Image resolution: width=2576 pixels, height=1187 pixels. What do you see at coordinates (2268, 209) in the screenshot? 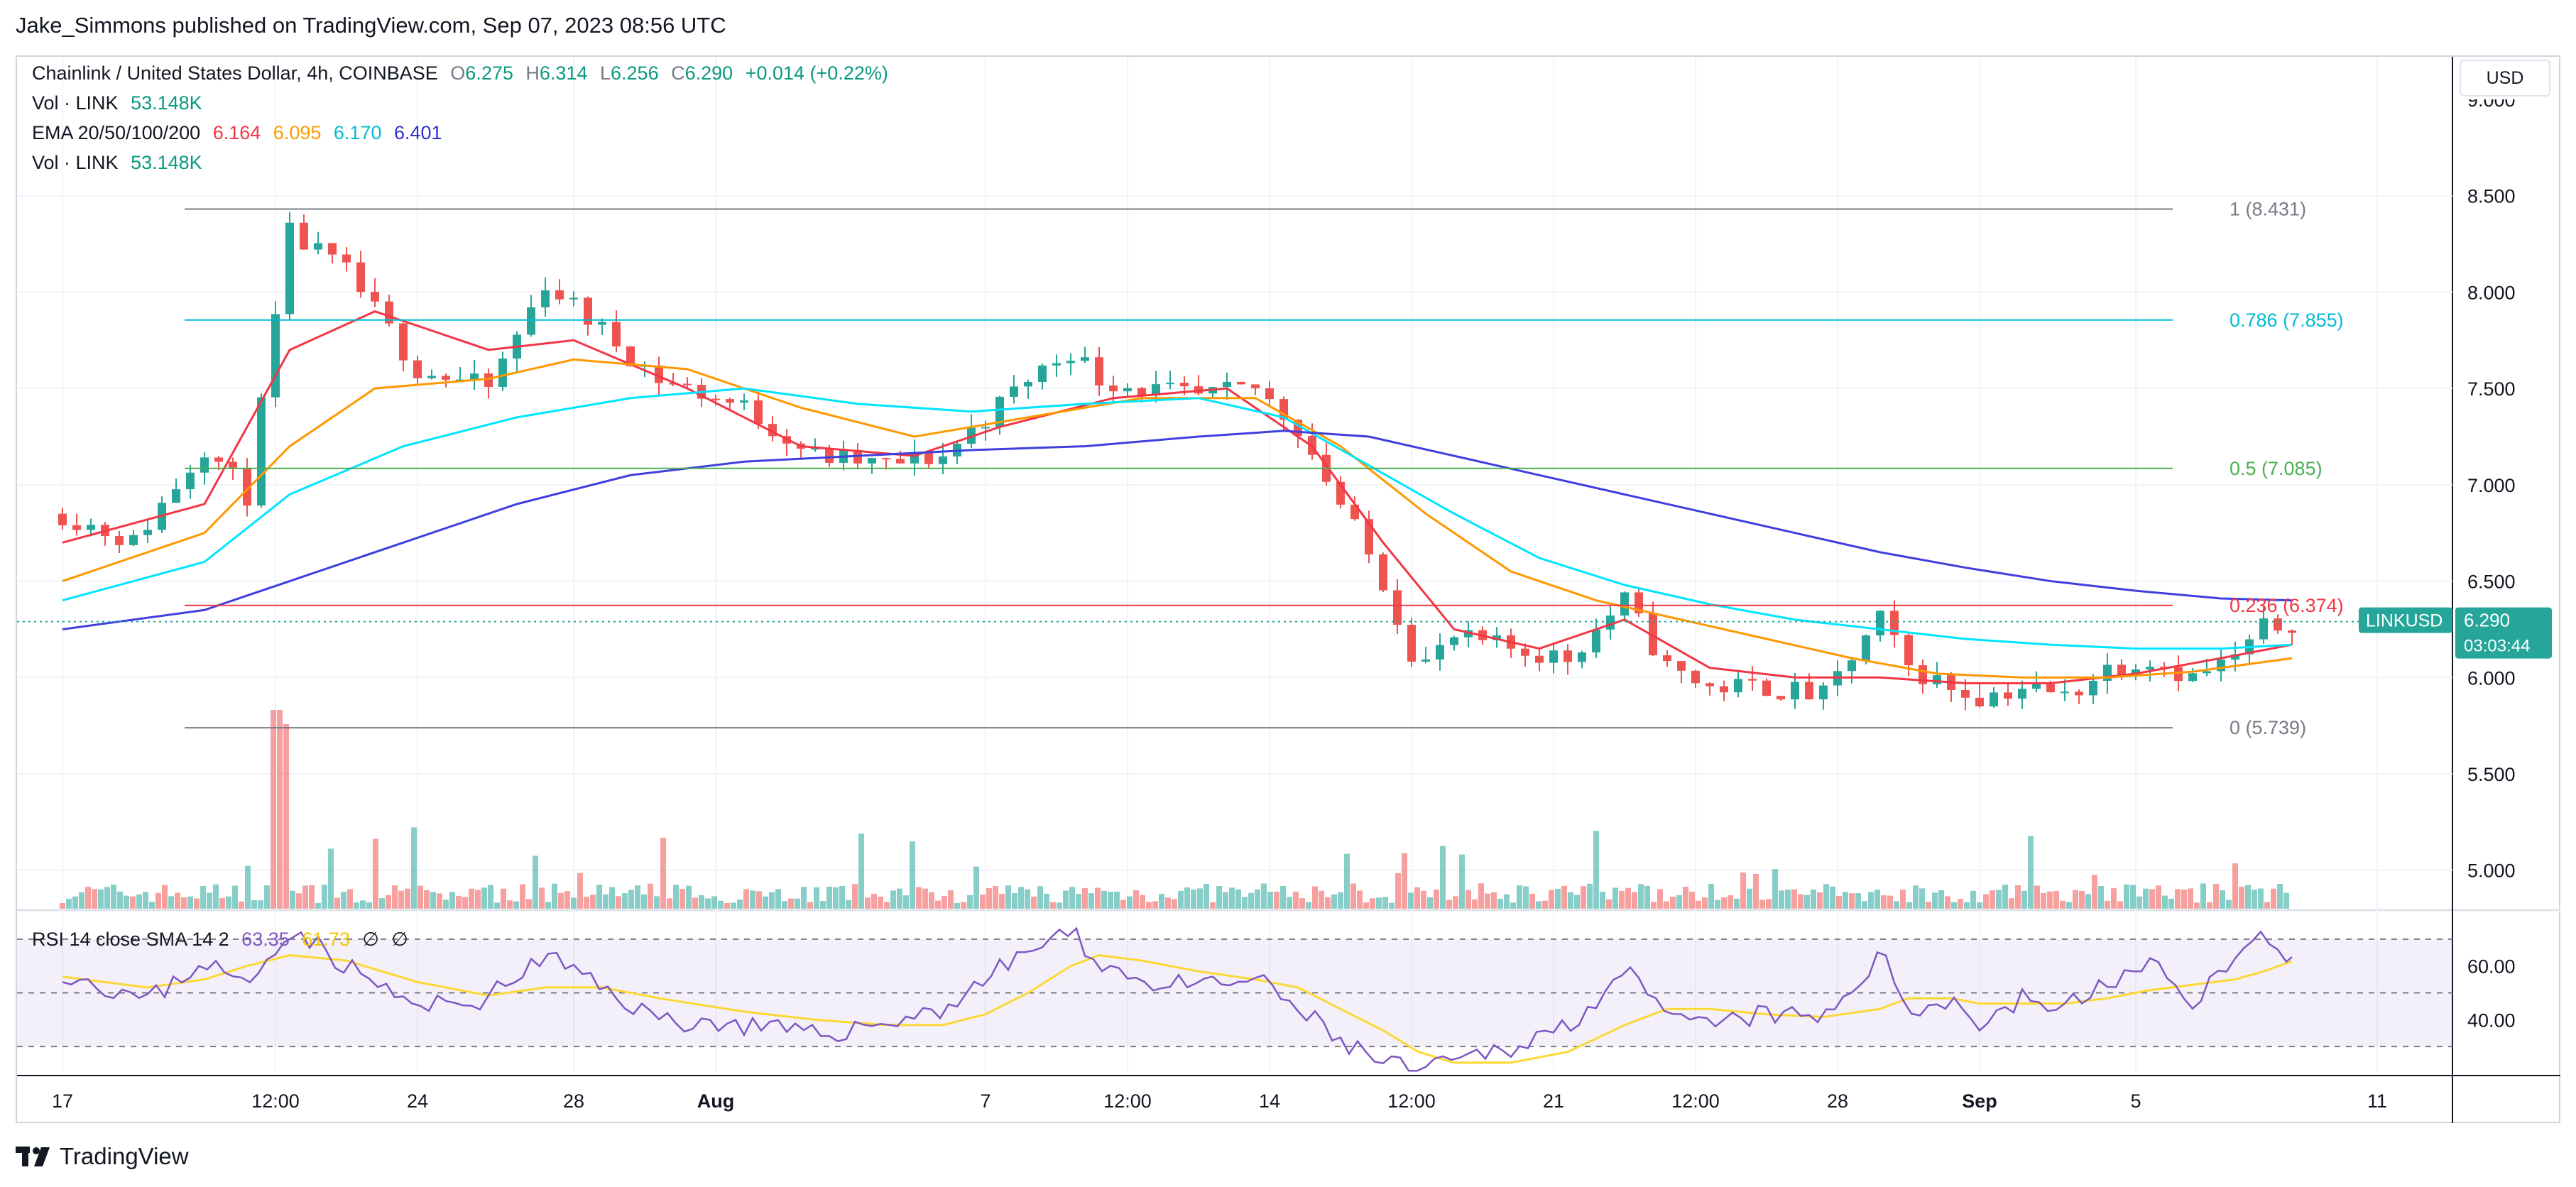
I see `fib-level-label: 1 (8.431)` at bounding box center [2268, 209].